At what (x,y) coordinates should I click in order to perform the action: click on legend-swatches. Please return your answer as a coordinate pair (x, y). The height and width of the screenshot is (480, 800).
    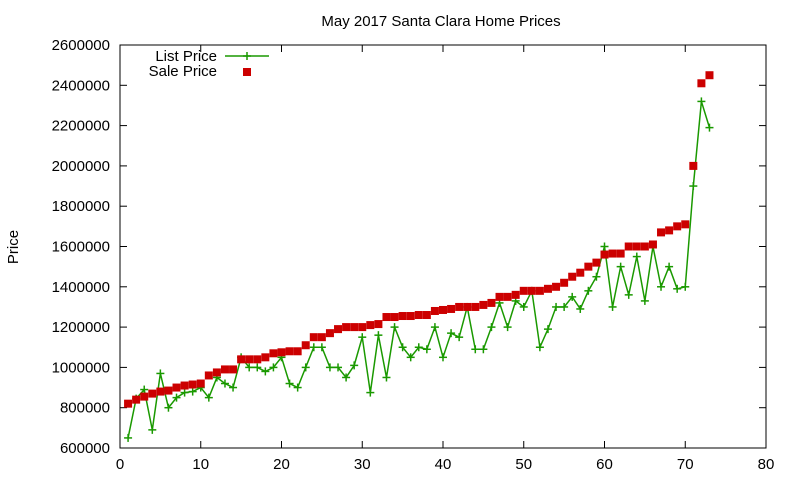
    Looking at the image, I should click on (247, 64).